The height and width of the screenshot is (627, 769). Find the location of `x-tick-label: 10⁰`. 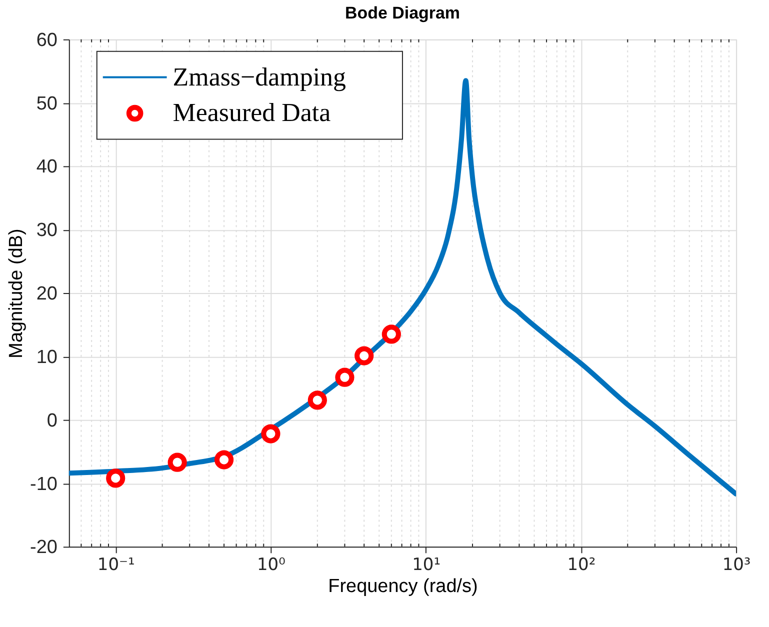

x-tick-label: 10⁰ is located at coordinates (271, 565).